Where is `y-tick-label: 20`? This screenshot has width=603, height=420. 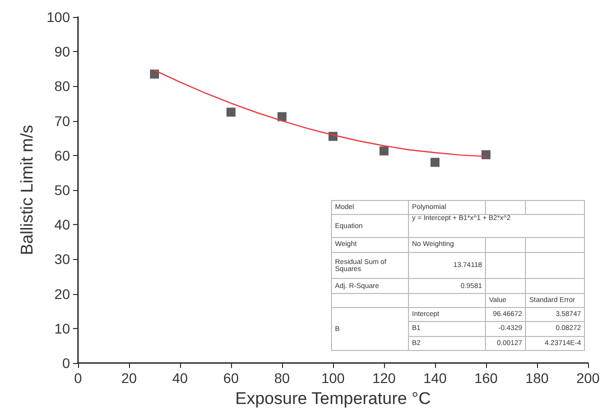
y-tick-label: 20 is located at coordinates (62, 294).